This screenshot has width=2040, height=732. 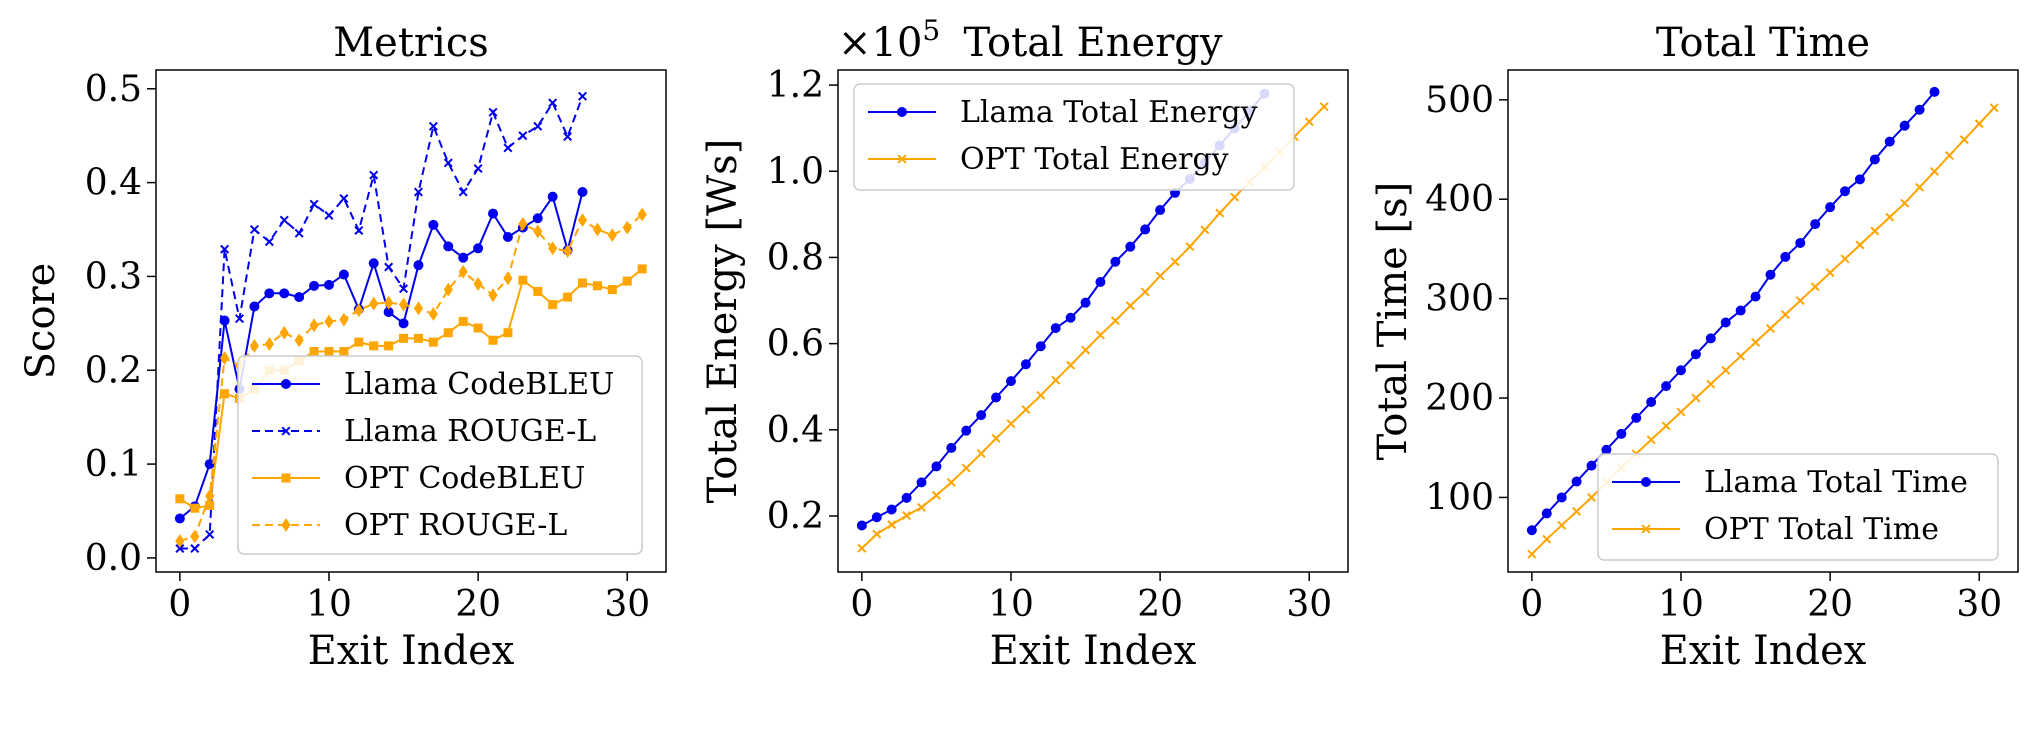 What do you see at coordinates (1821, 529) in the screenshot?
I see `legend-label: OPT Total Time` at bounding box center [1821, 529].